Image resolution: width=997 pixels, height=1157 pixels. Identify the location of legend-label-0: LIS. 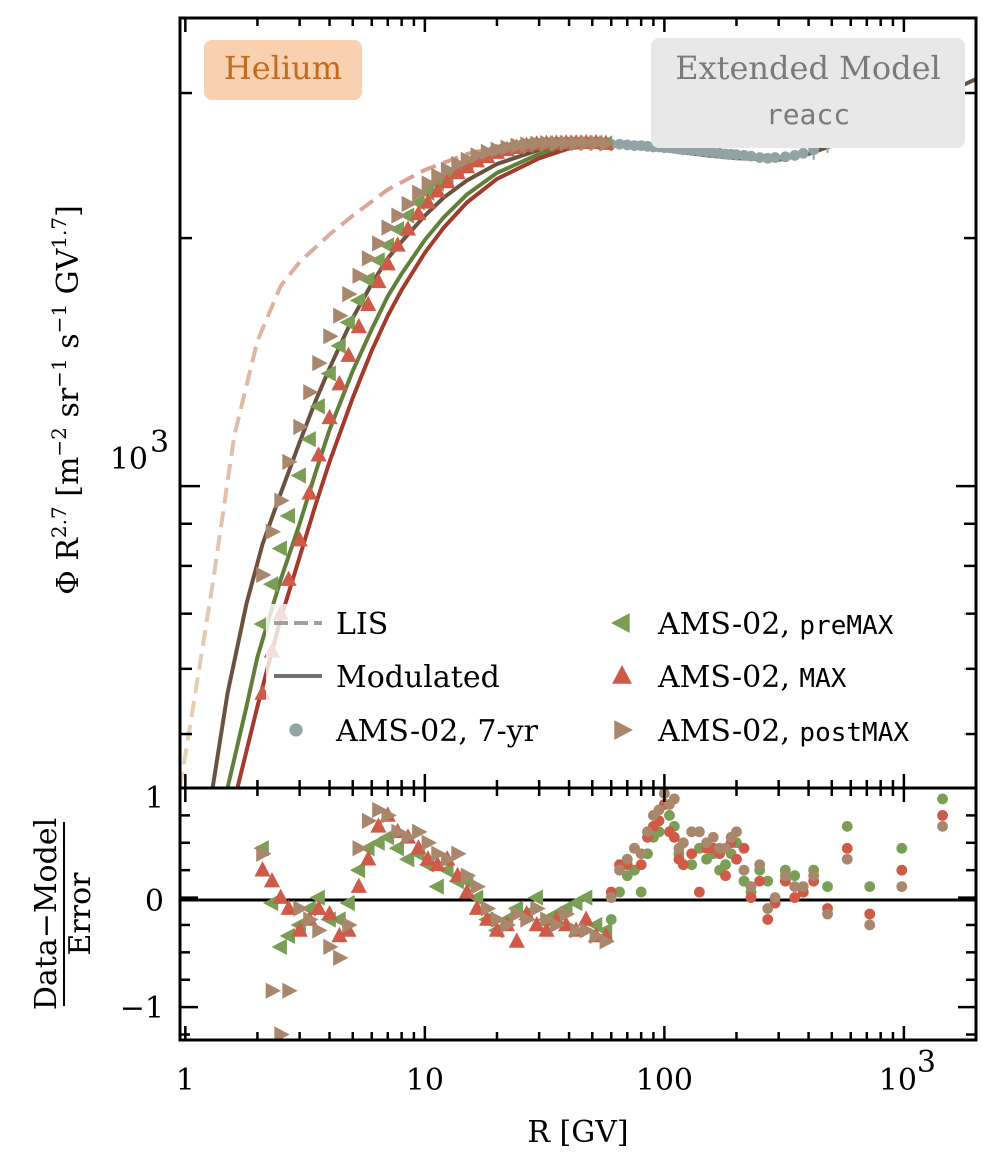
(362, 624).